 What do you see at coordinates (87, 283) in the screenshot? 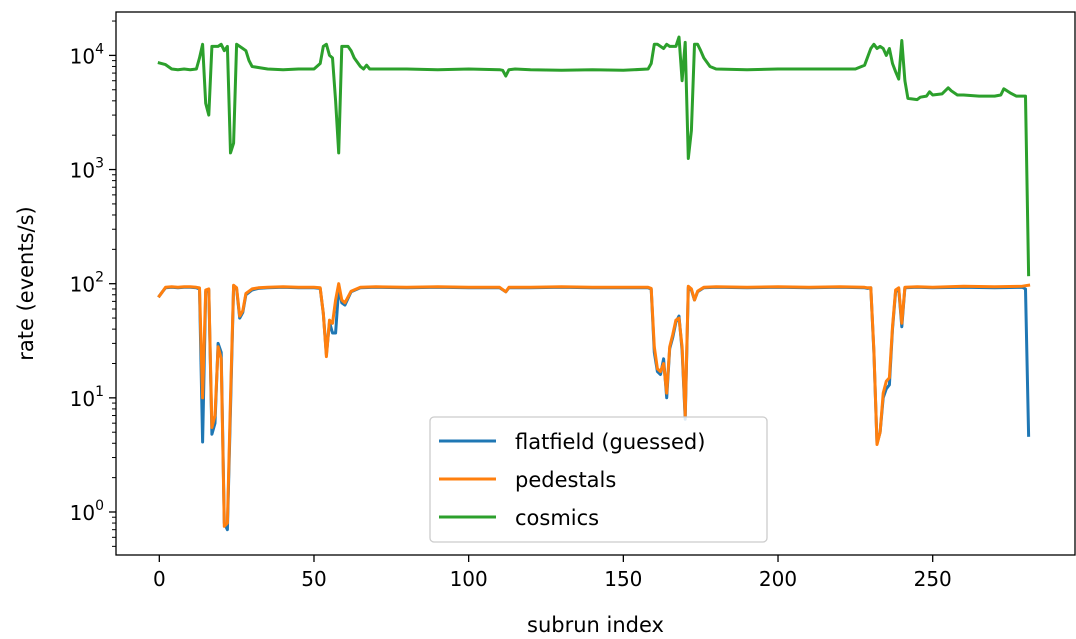
I see `y-tick-label: 10²` at bounding box center [87, 283].